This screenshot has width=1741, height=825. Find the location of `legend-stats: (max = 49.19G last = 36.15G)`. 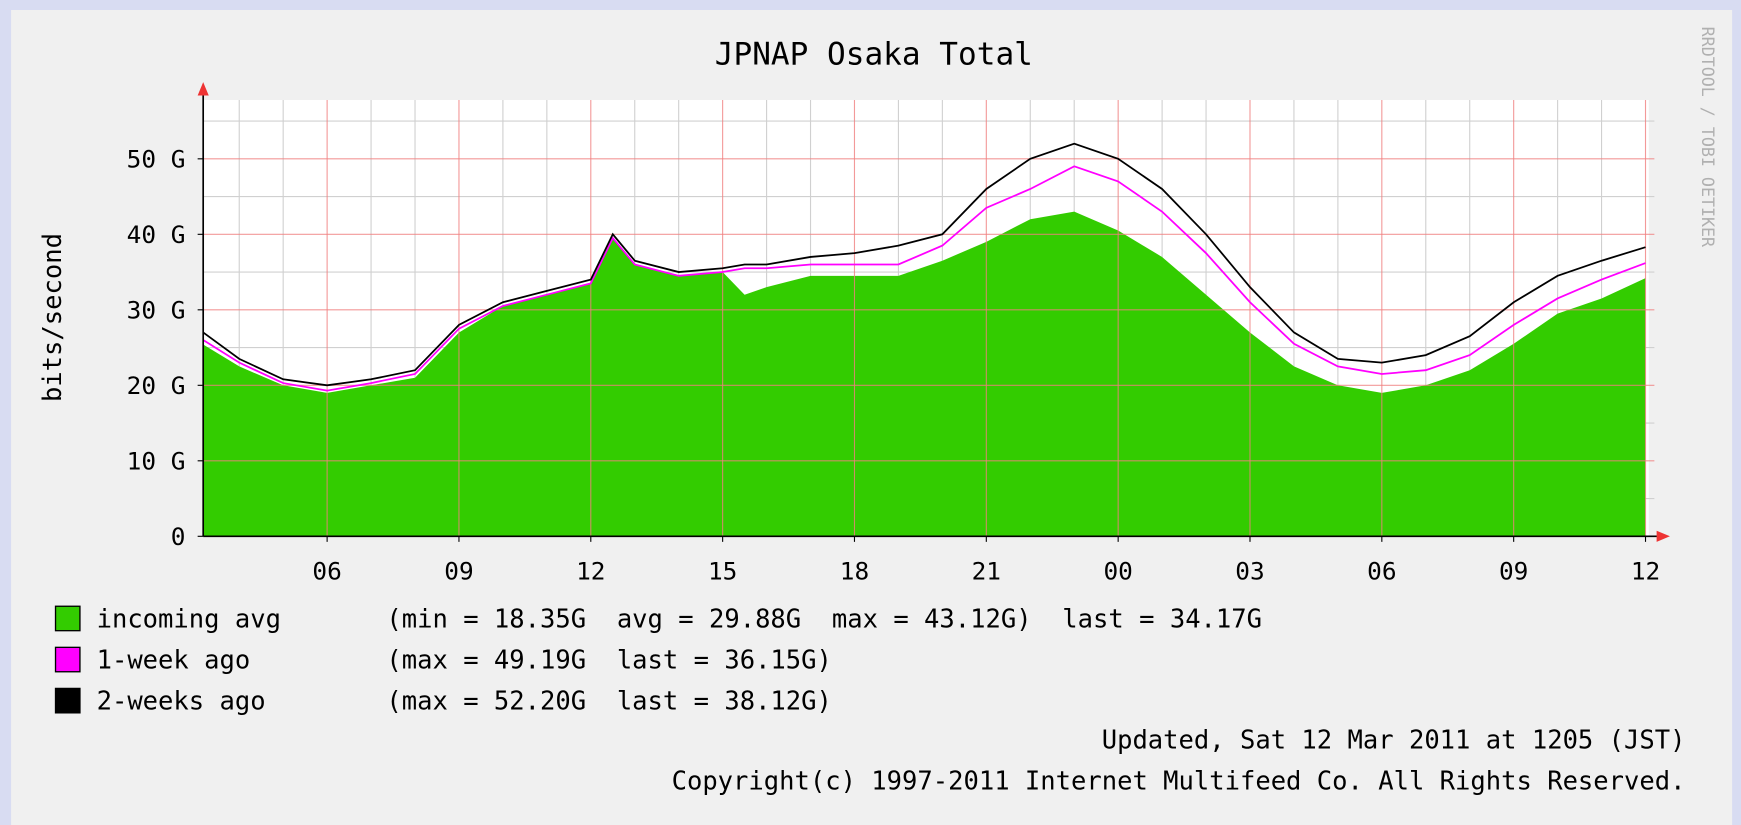

legend-stats: (max = 49.19G last = 36.15G) is located at coordinates (608, 660).